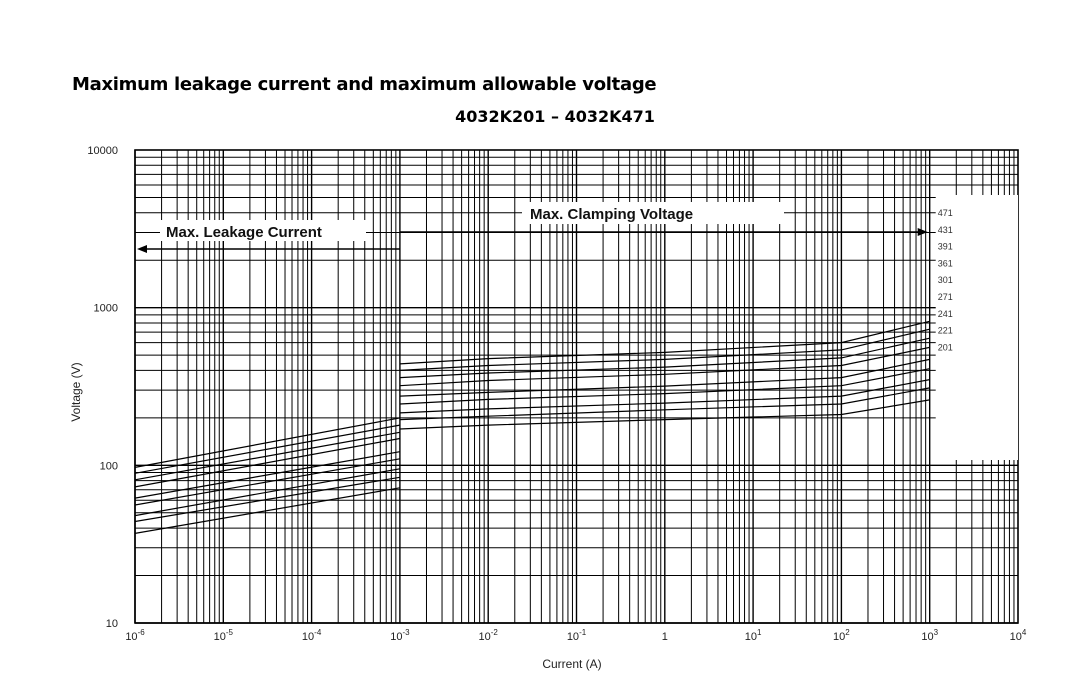 The height and width of the screenshot is (694, 1090). What do you see at coordinates (841, 635) in the screenshot?
I see `x-tick-label: 10²` at bounding box center [841, 635].